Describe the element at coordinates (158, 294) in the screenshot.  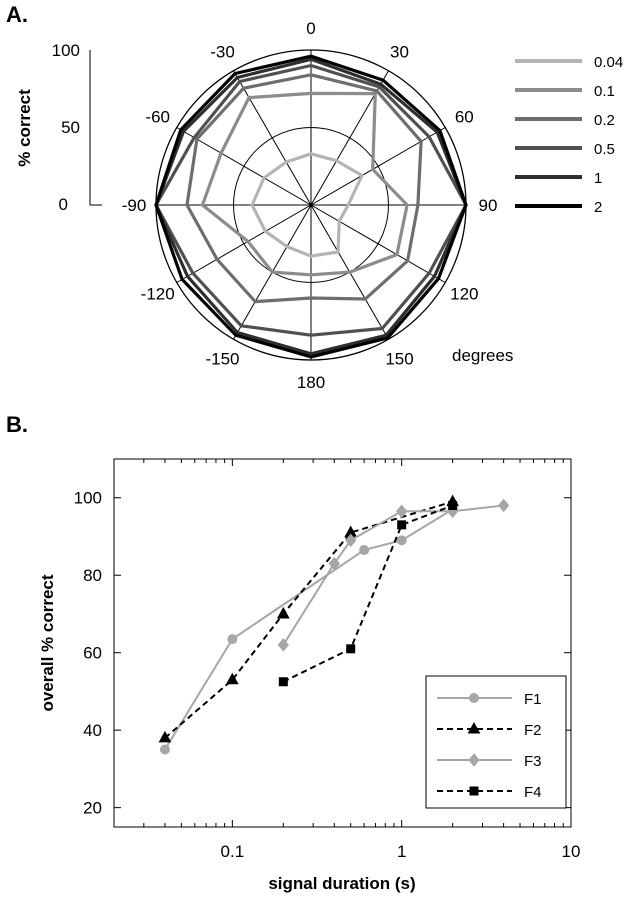
I see `angle-tick-label: -120` at that location.